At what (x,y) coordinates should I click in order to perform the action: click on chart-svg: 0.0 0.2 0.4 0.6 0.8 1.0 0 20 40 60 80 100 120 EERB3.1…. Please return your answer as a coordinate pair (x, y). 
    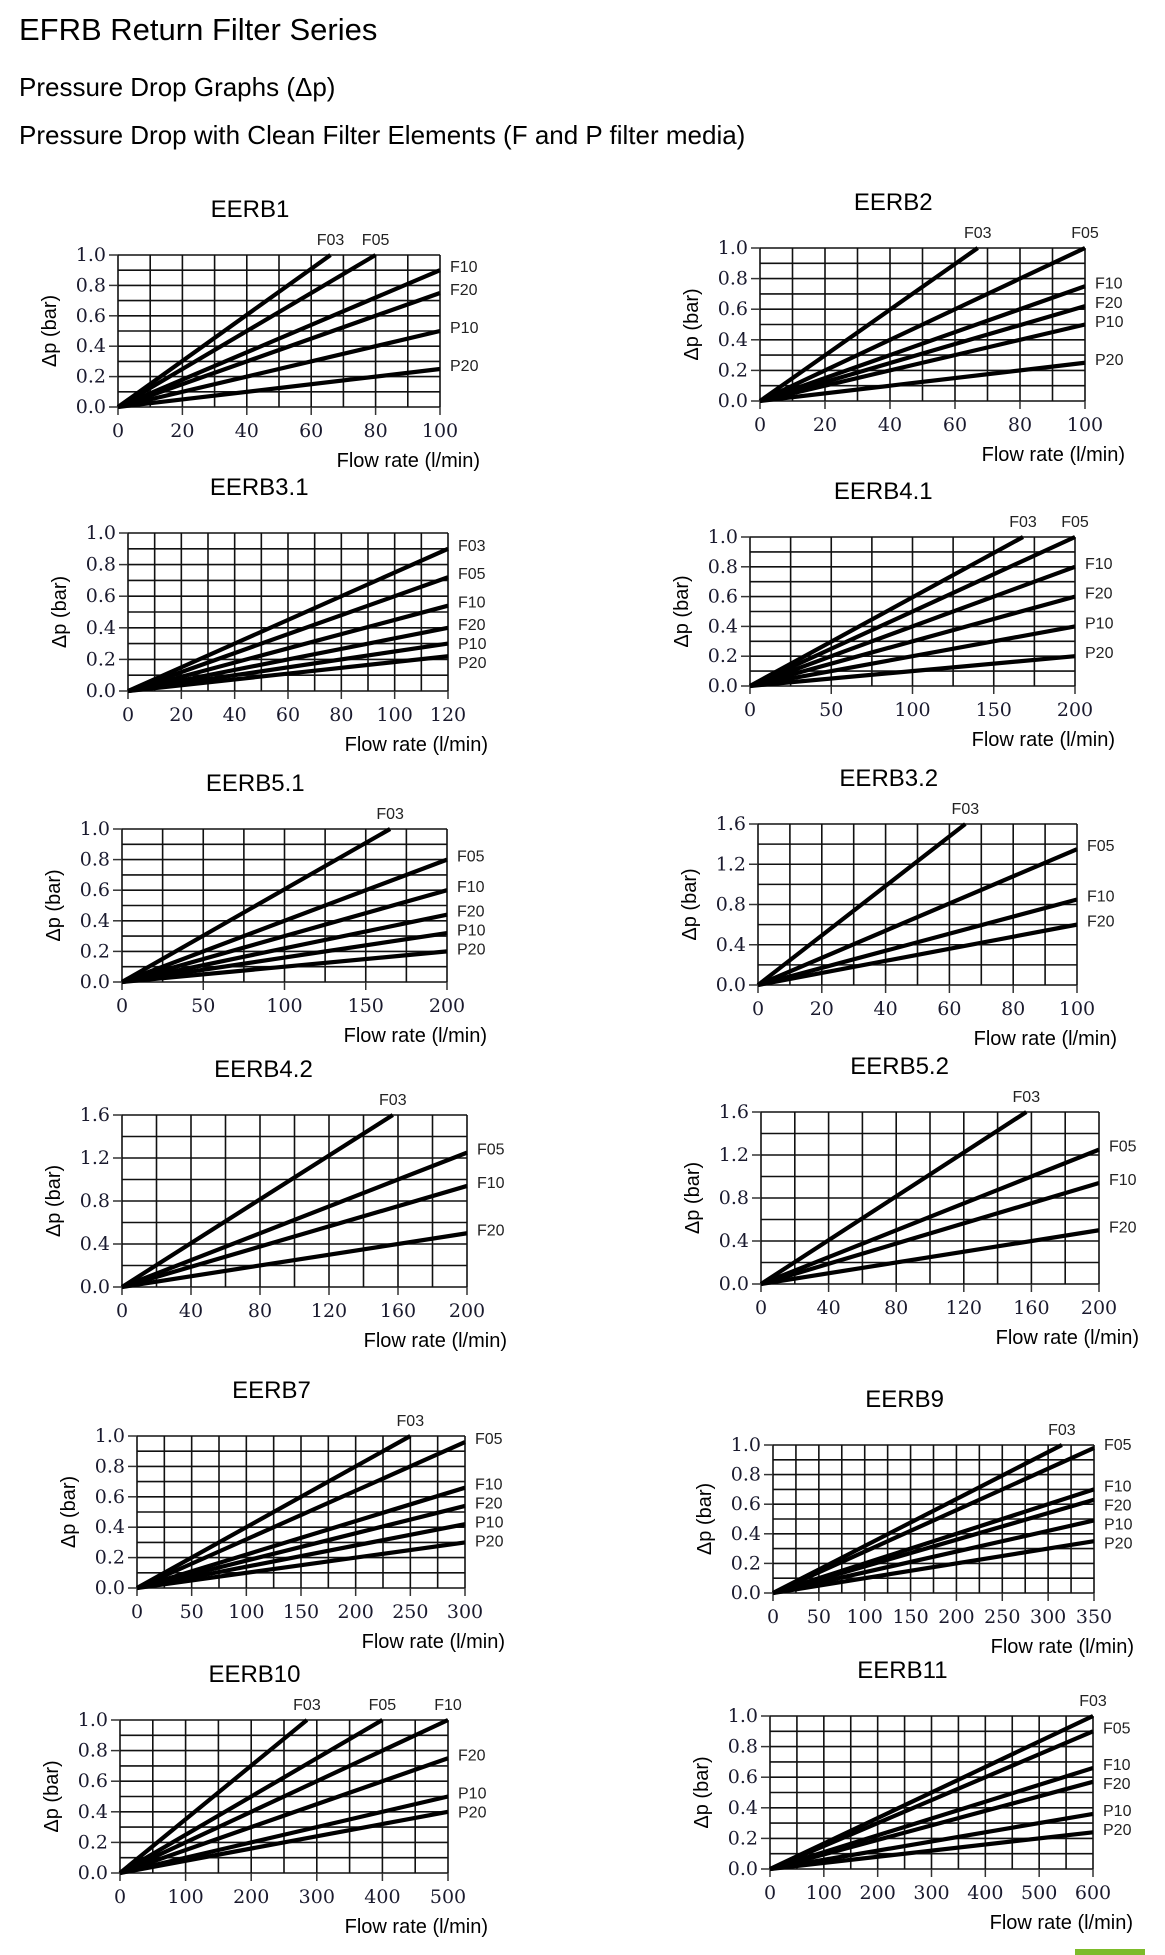
    Looking at the image, I should click on (268, 615).